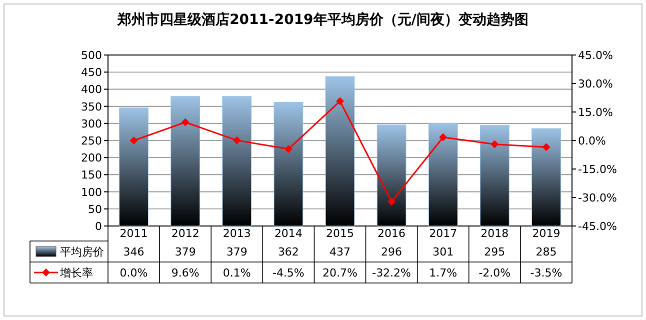  I want to click on data-label: 295, so click(495, 252).